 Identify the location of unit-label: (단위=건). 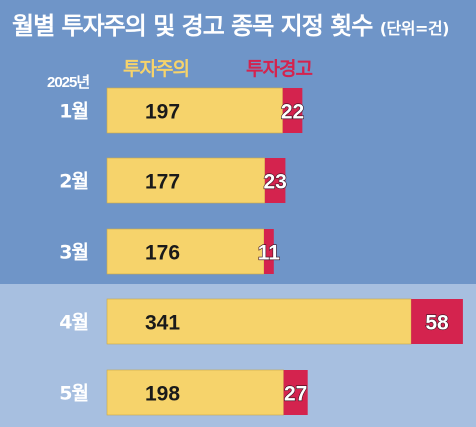
(414, 28).